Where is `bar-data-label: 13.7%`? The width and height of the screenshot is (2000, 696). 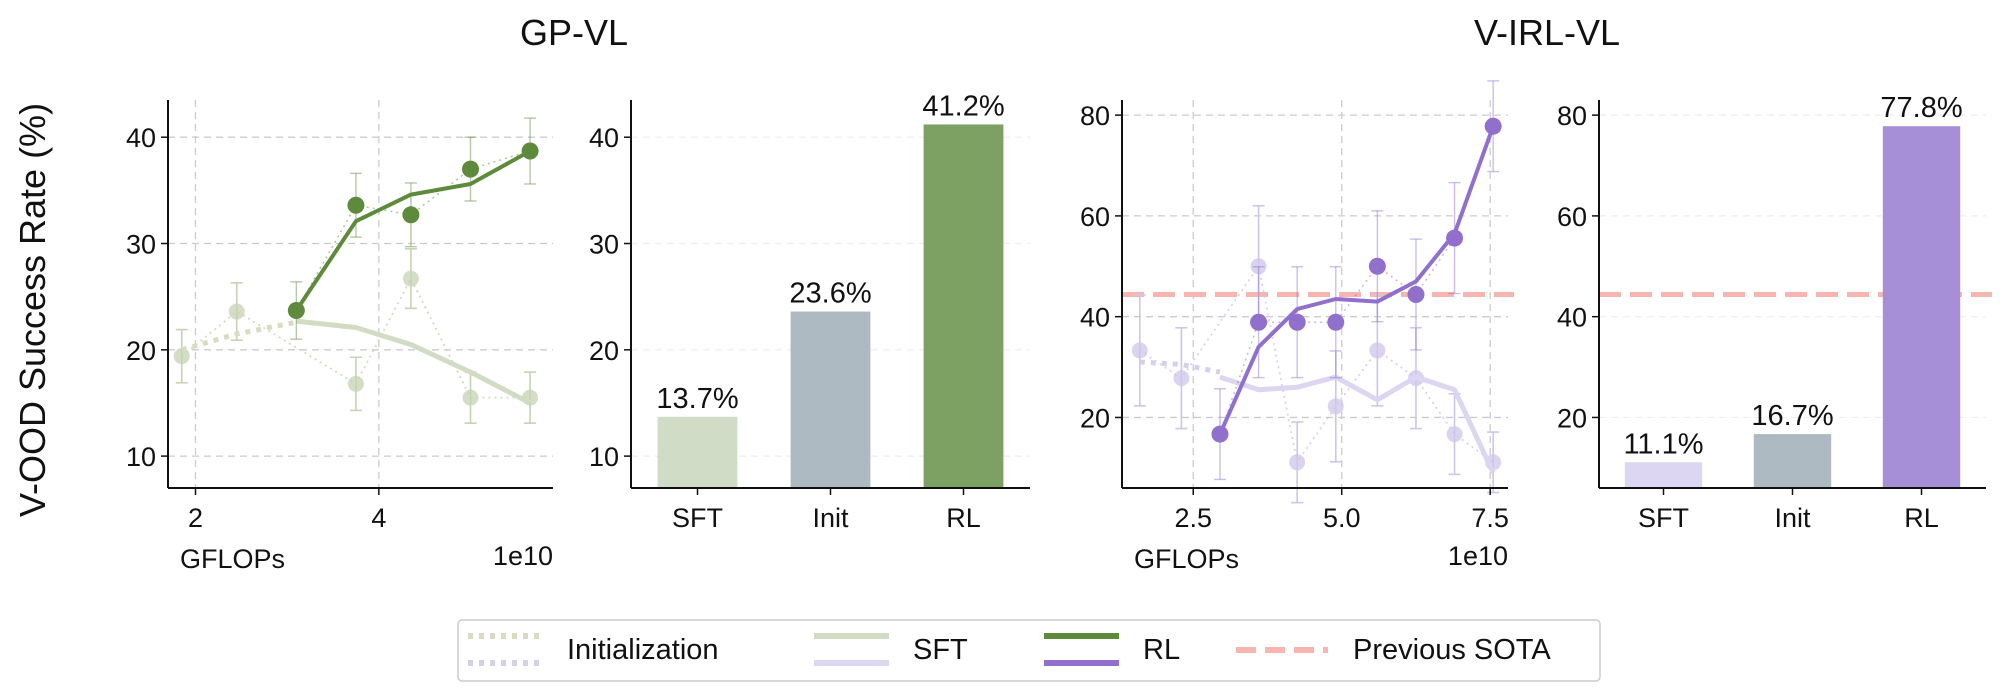
bar-data-label: 13.7% is located at coordinates (697, 399).